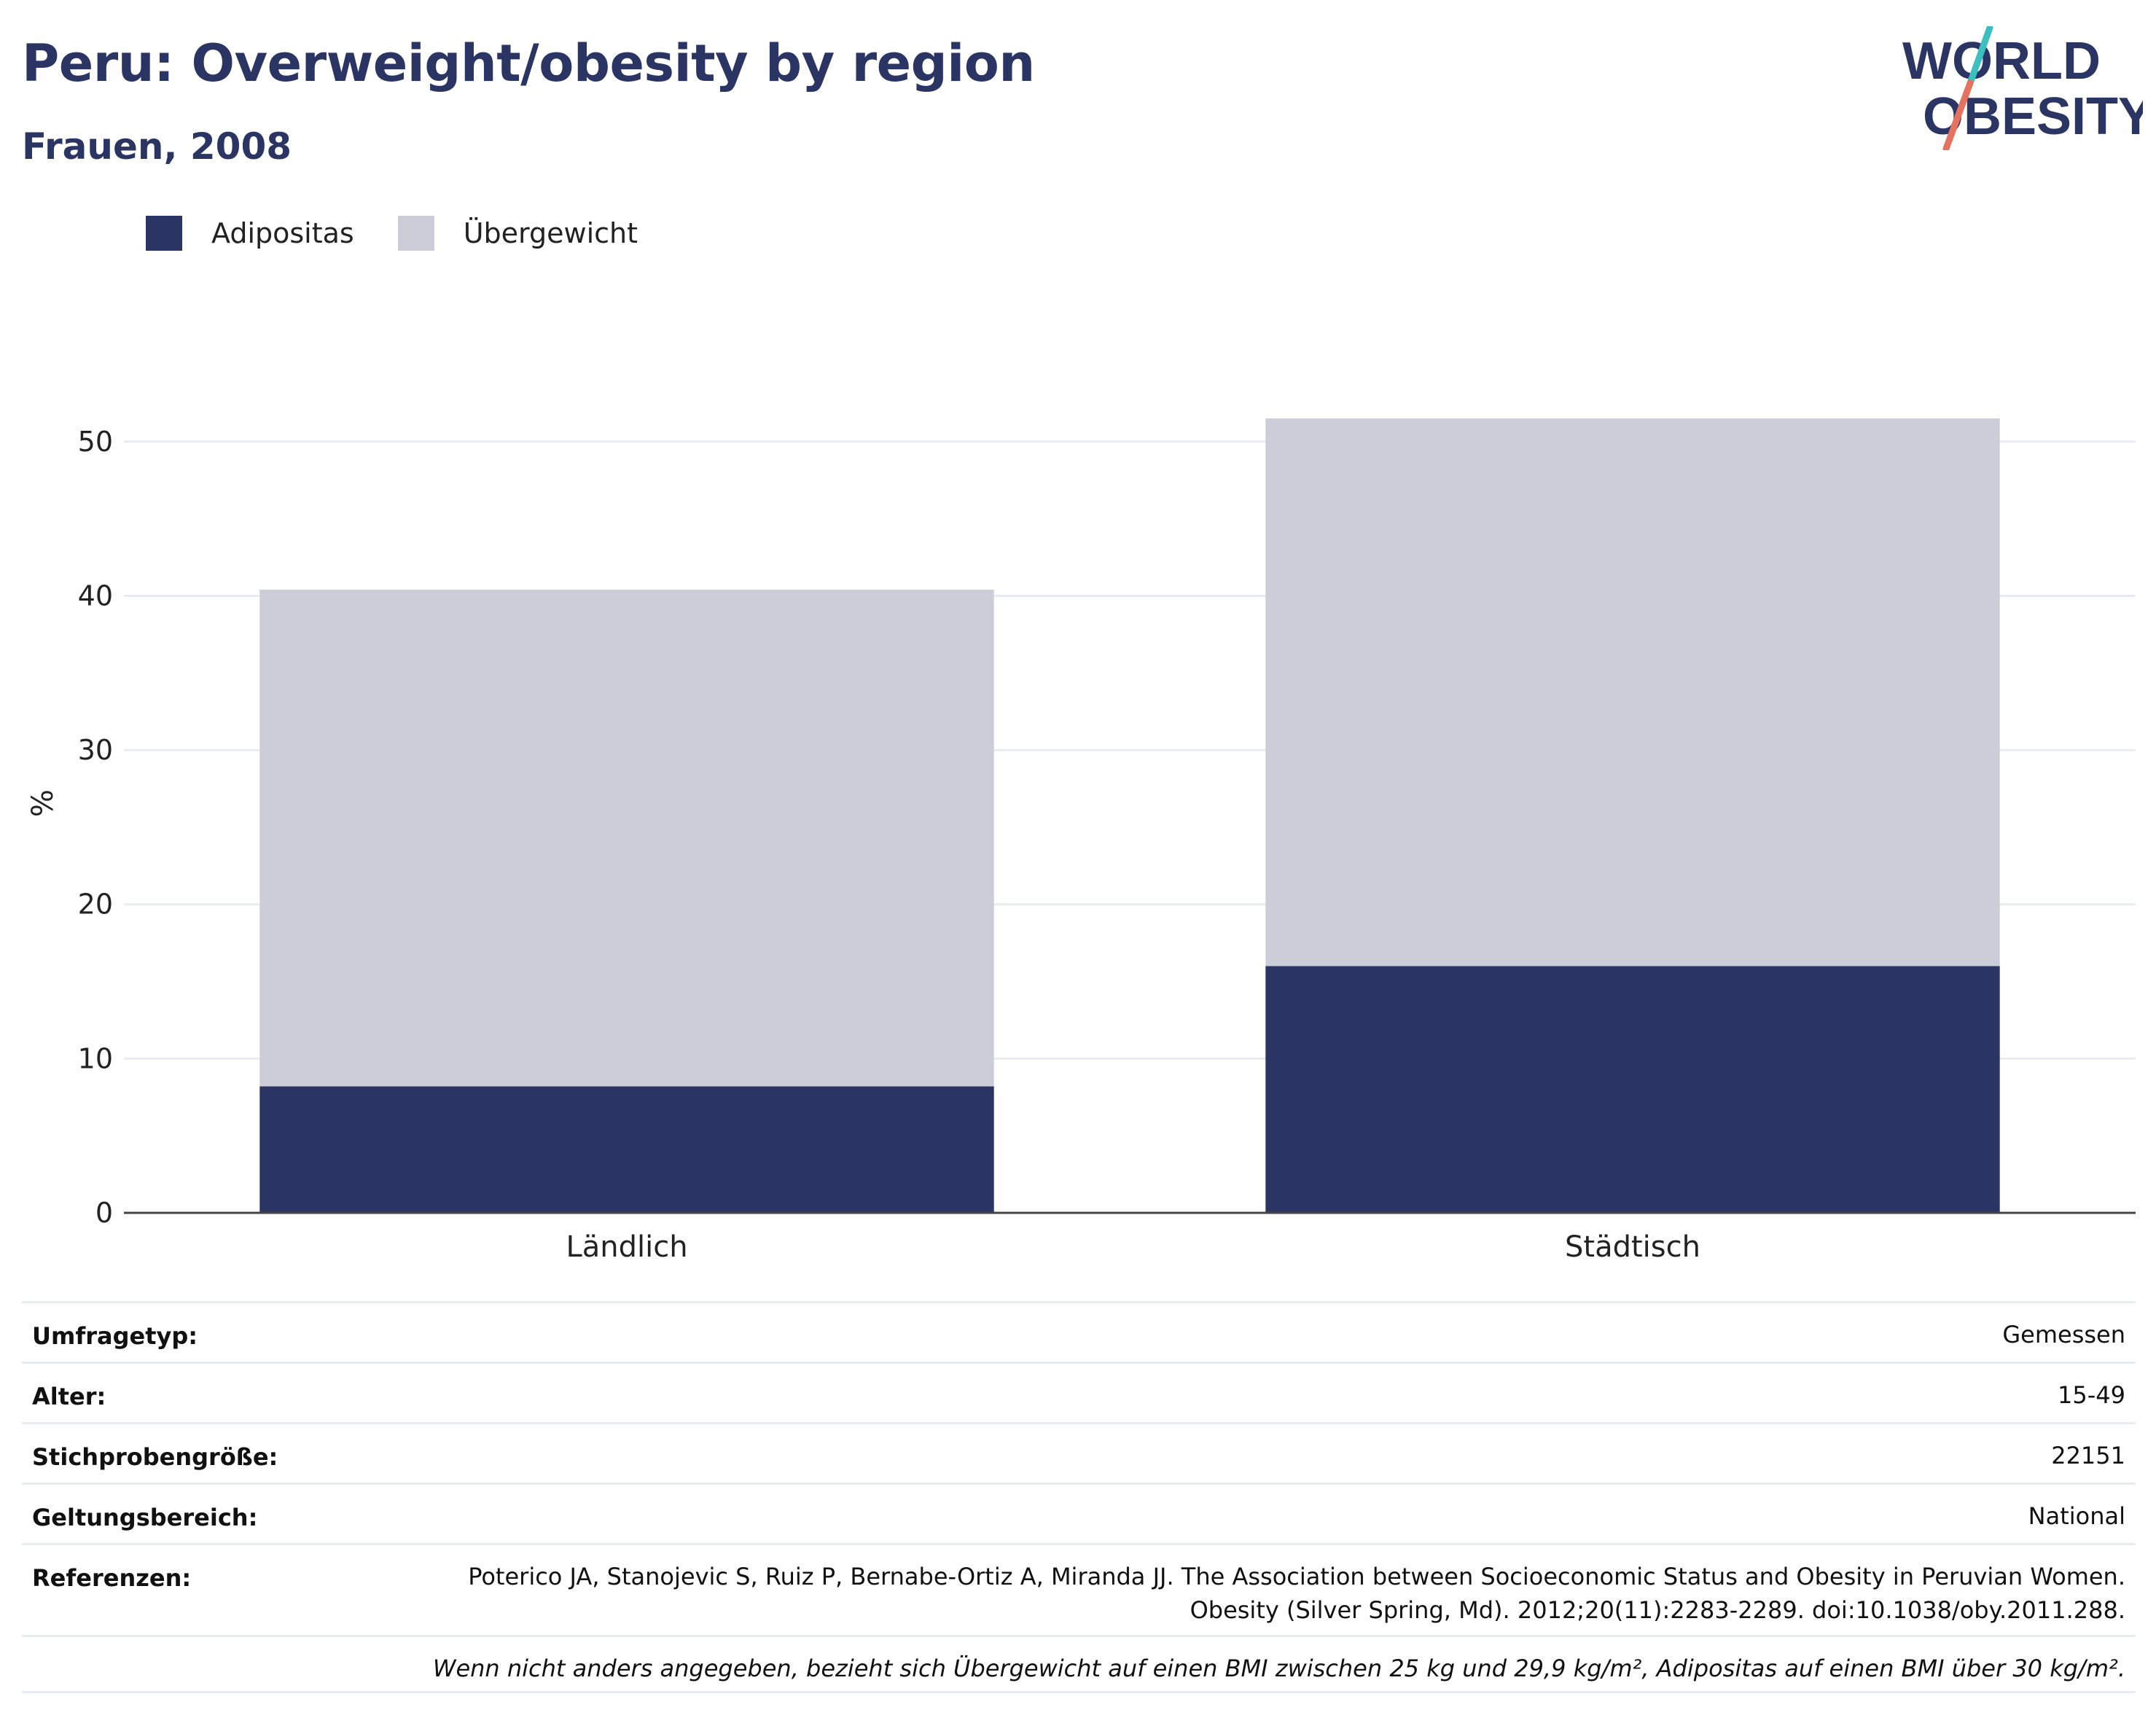  What do you see at coordinates (96, 595) in the screenshot?
I see `y-tick-label: 40` at bounding box center [96, 595].